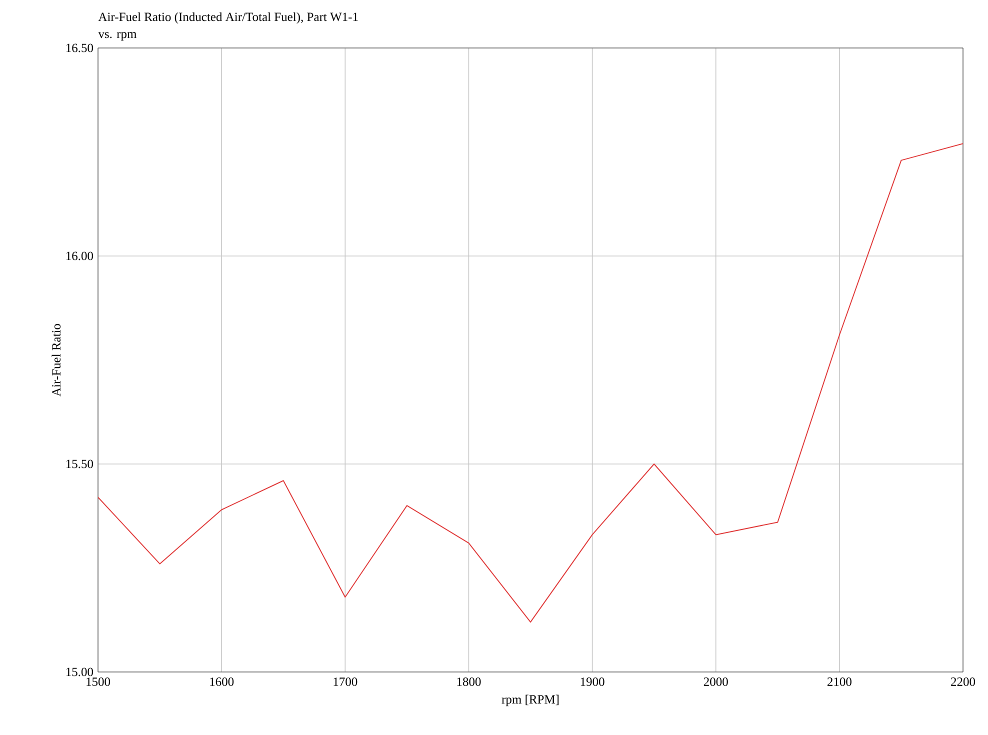 The height and width of the screenshot is (735, 988). What do you see at coordinates (98, 682) in the screenshot?
I see `x-tick-label: 1500` at bounding box center [98, 682].